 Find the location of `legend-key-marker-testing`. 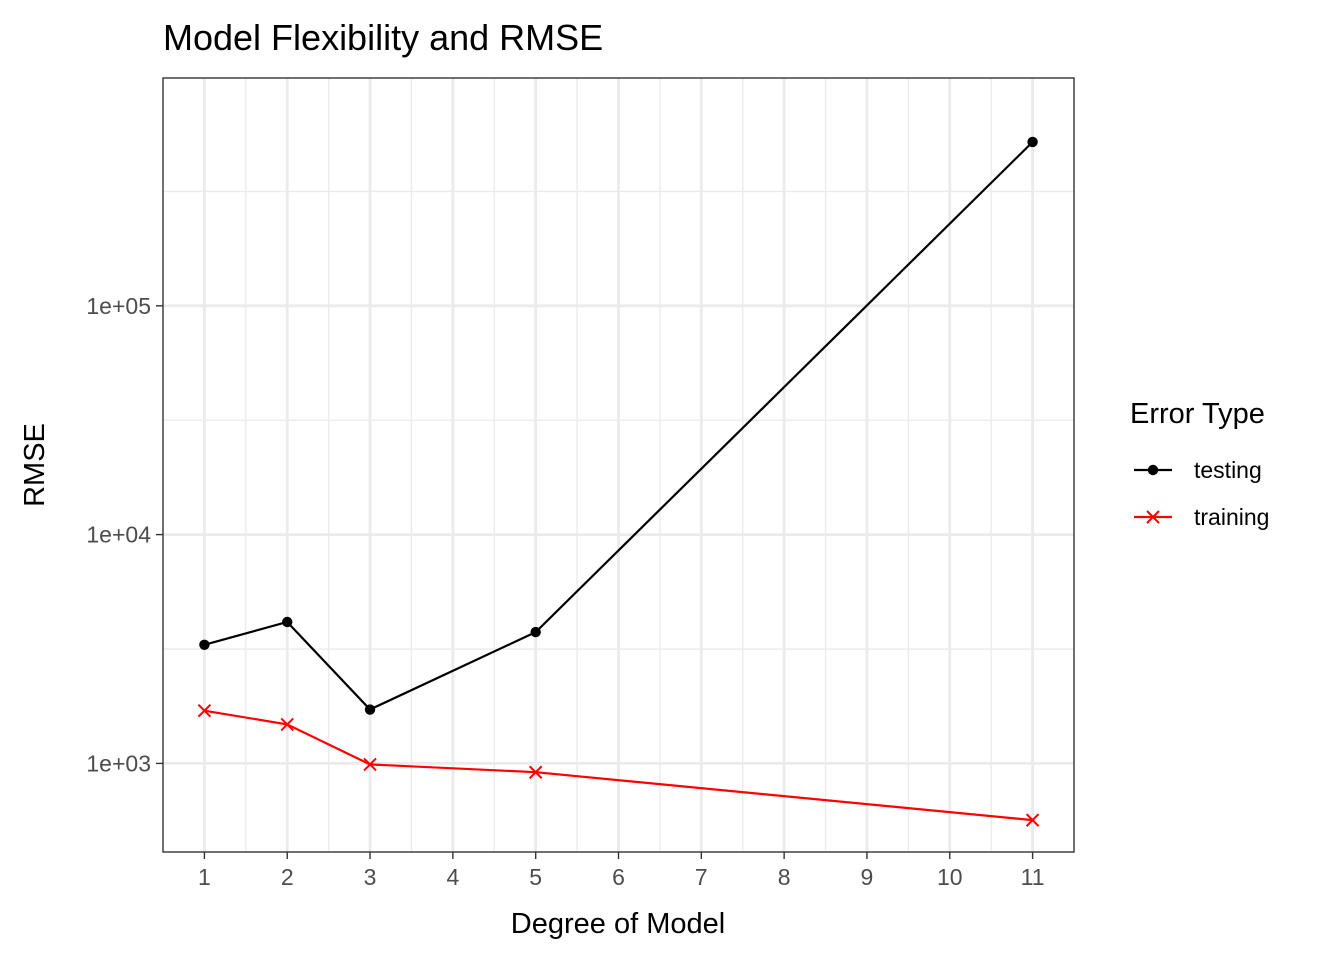

legend-key-marker-testing is located at coordinates (1153, 470).